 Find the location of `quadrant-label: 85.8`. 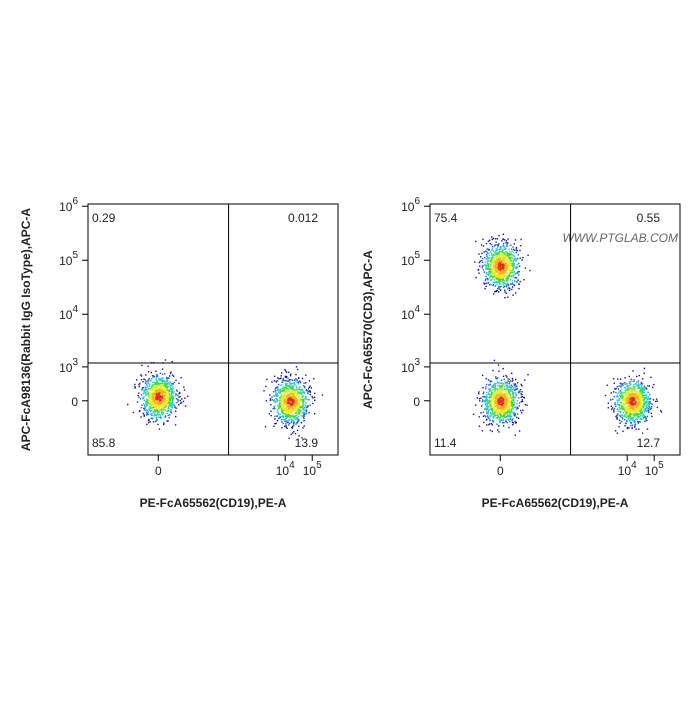

quadrant-label: 85.8 is located at coordinates (104, 443).